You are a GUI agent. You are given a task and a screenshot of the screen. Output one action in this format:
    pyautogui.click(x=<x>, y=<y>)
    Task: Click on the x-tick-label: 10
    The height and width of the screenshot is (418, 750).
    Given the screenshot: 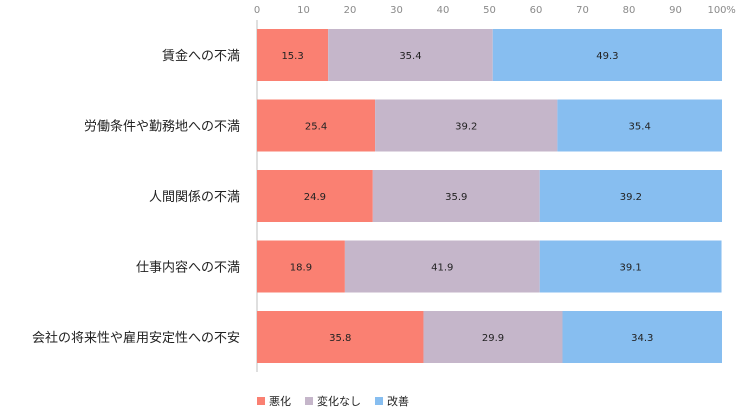 What is the action you would take?
    pyautogui.click(x=303, y=10)
    